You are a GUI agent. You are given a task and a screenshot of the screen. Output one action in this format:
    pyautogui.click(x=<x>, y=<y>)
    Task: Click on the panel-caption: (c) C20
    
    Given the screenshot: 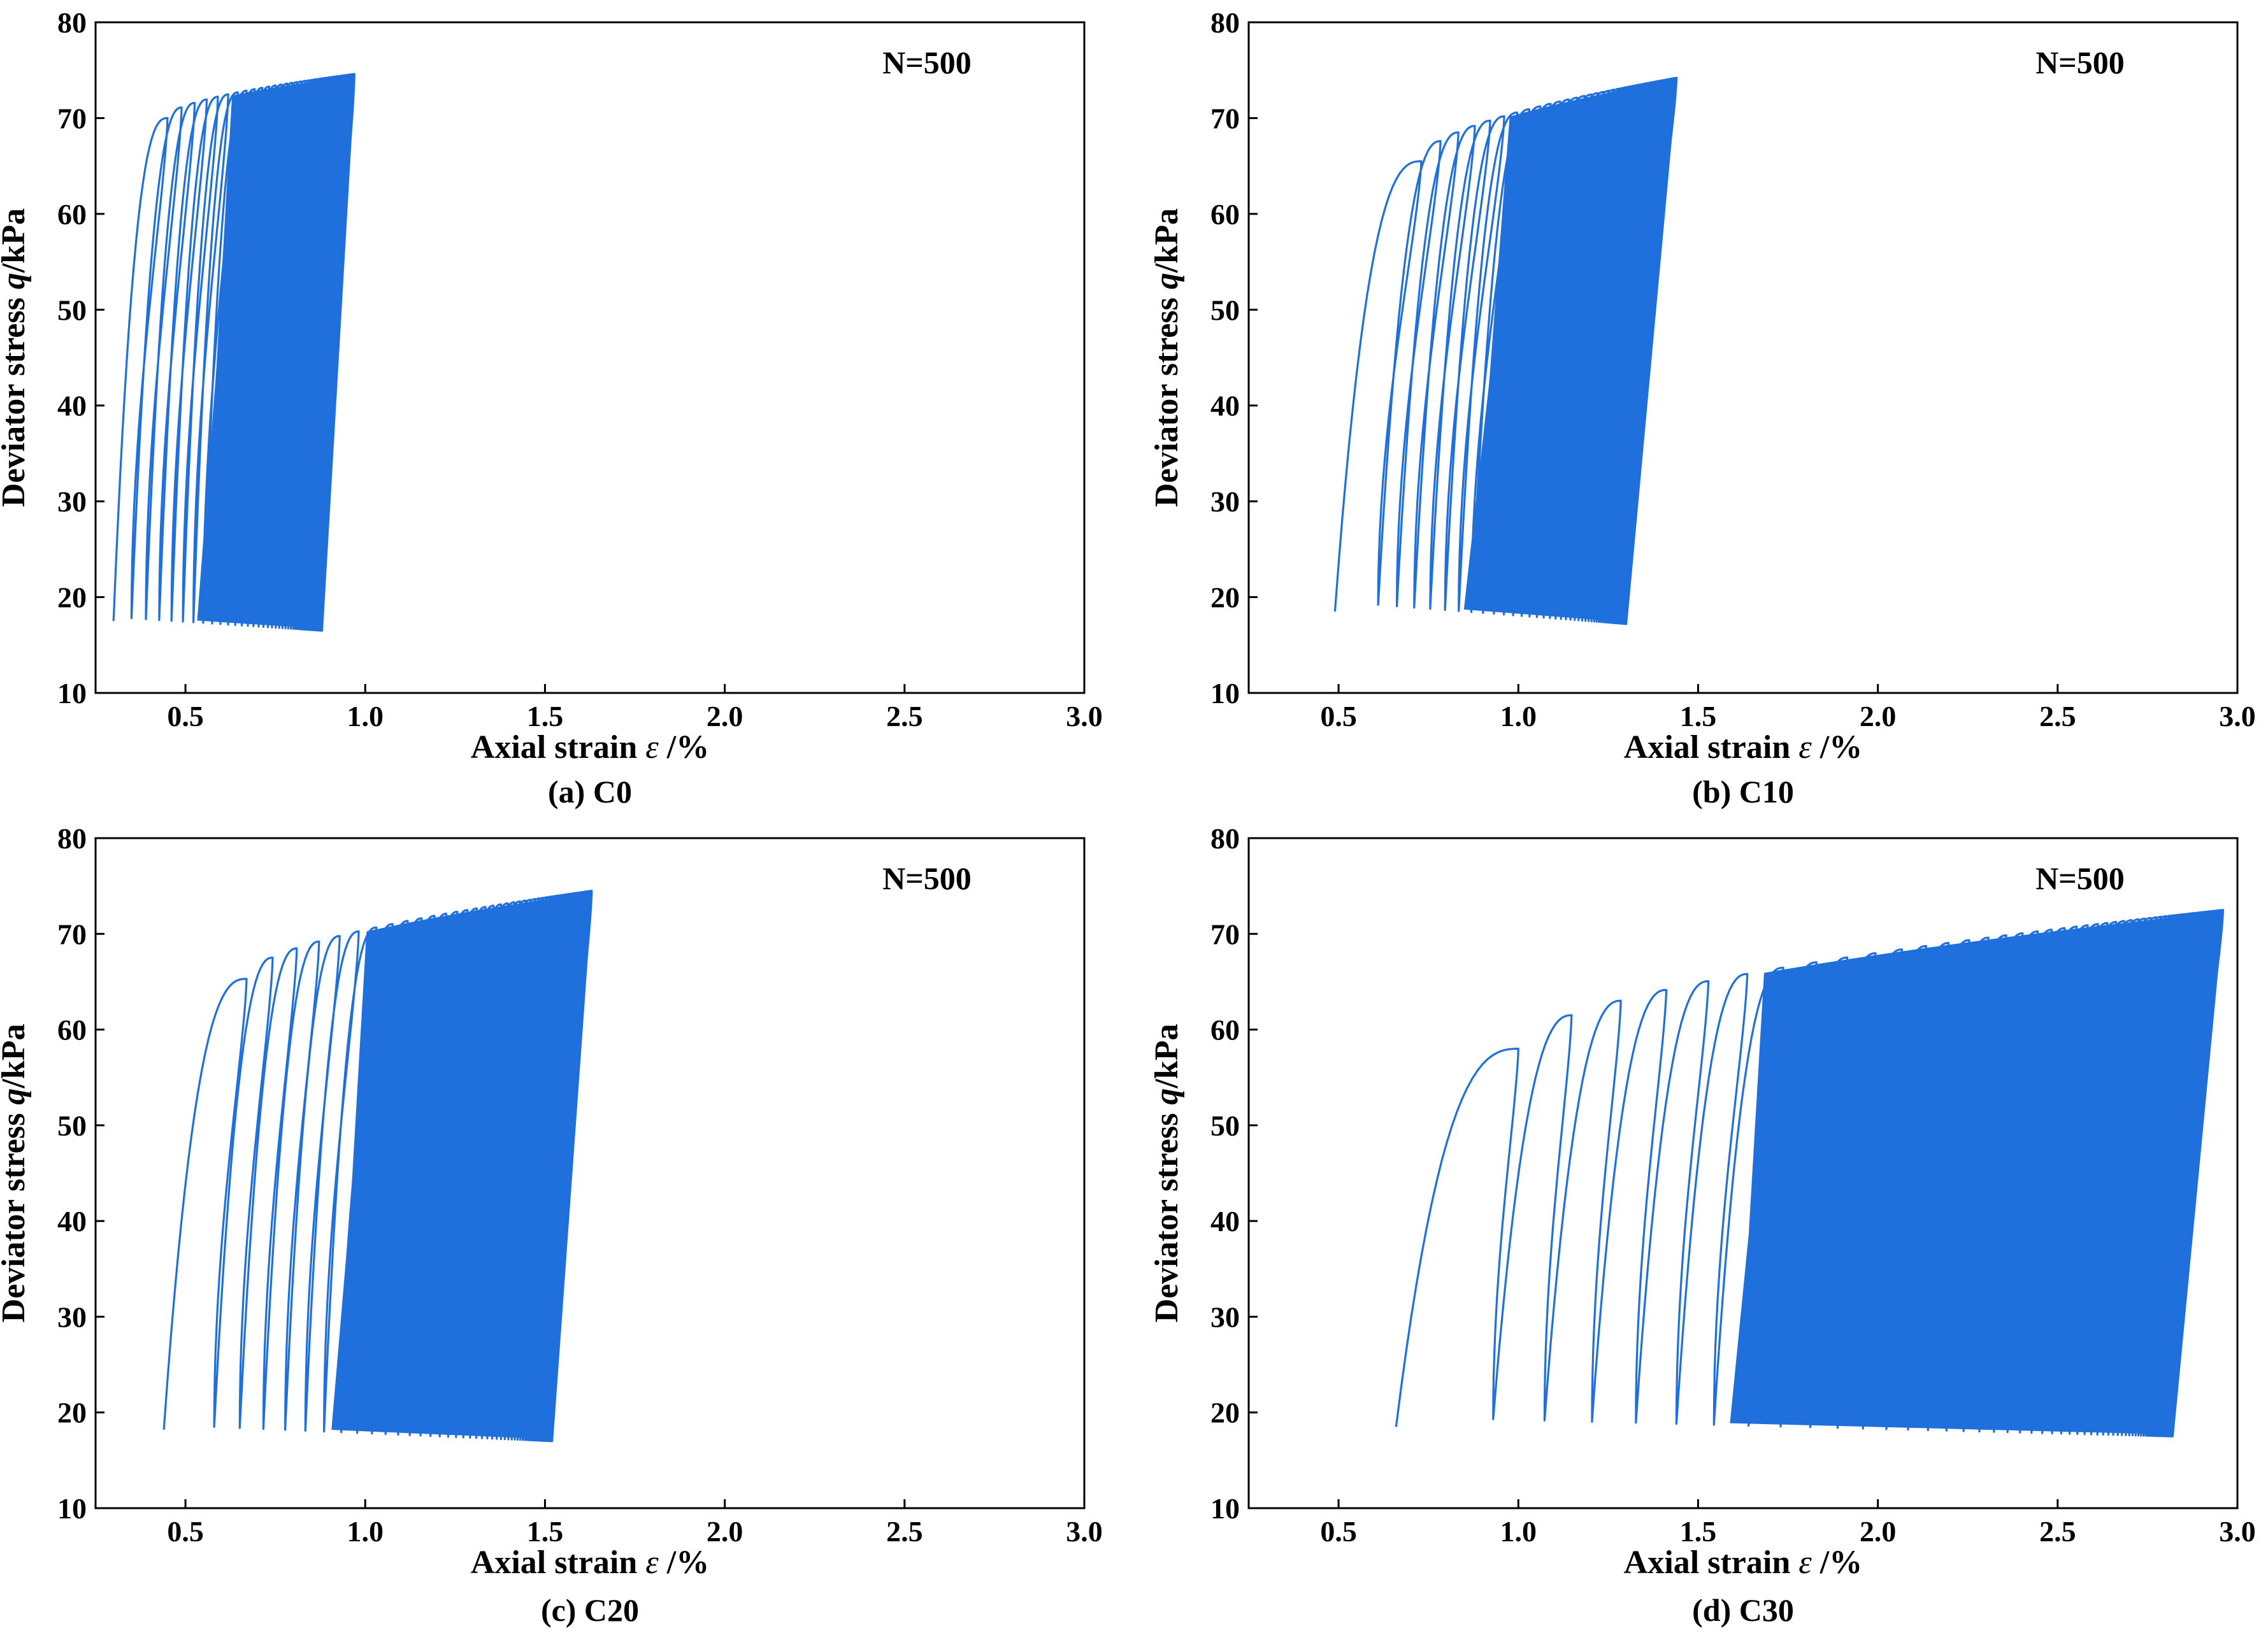 What is the action you would take?
    pyautogui.click(x=590, y=1610)
    